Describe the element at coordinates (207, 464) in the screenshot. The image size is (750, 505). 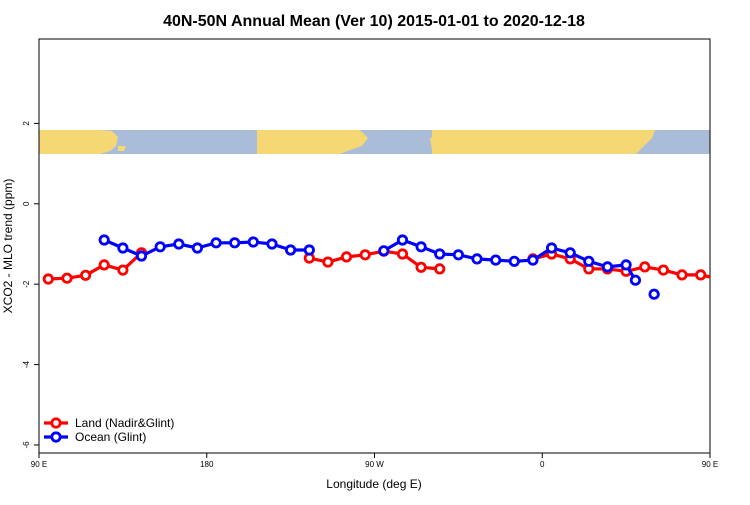
I see `x-tick-label: 180` at that location.